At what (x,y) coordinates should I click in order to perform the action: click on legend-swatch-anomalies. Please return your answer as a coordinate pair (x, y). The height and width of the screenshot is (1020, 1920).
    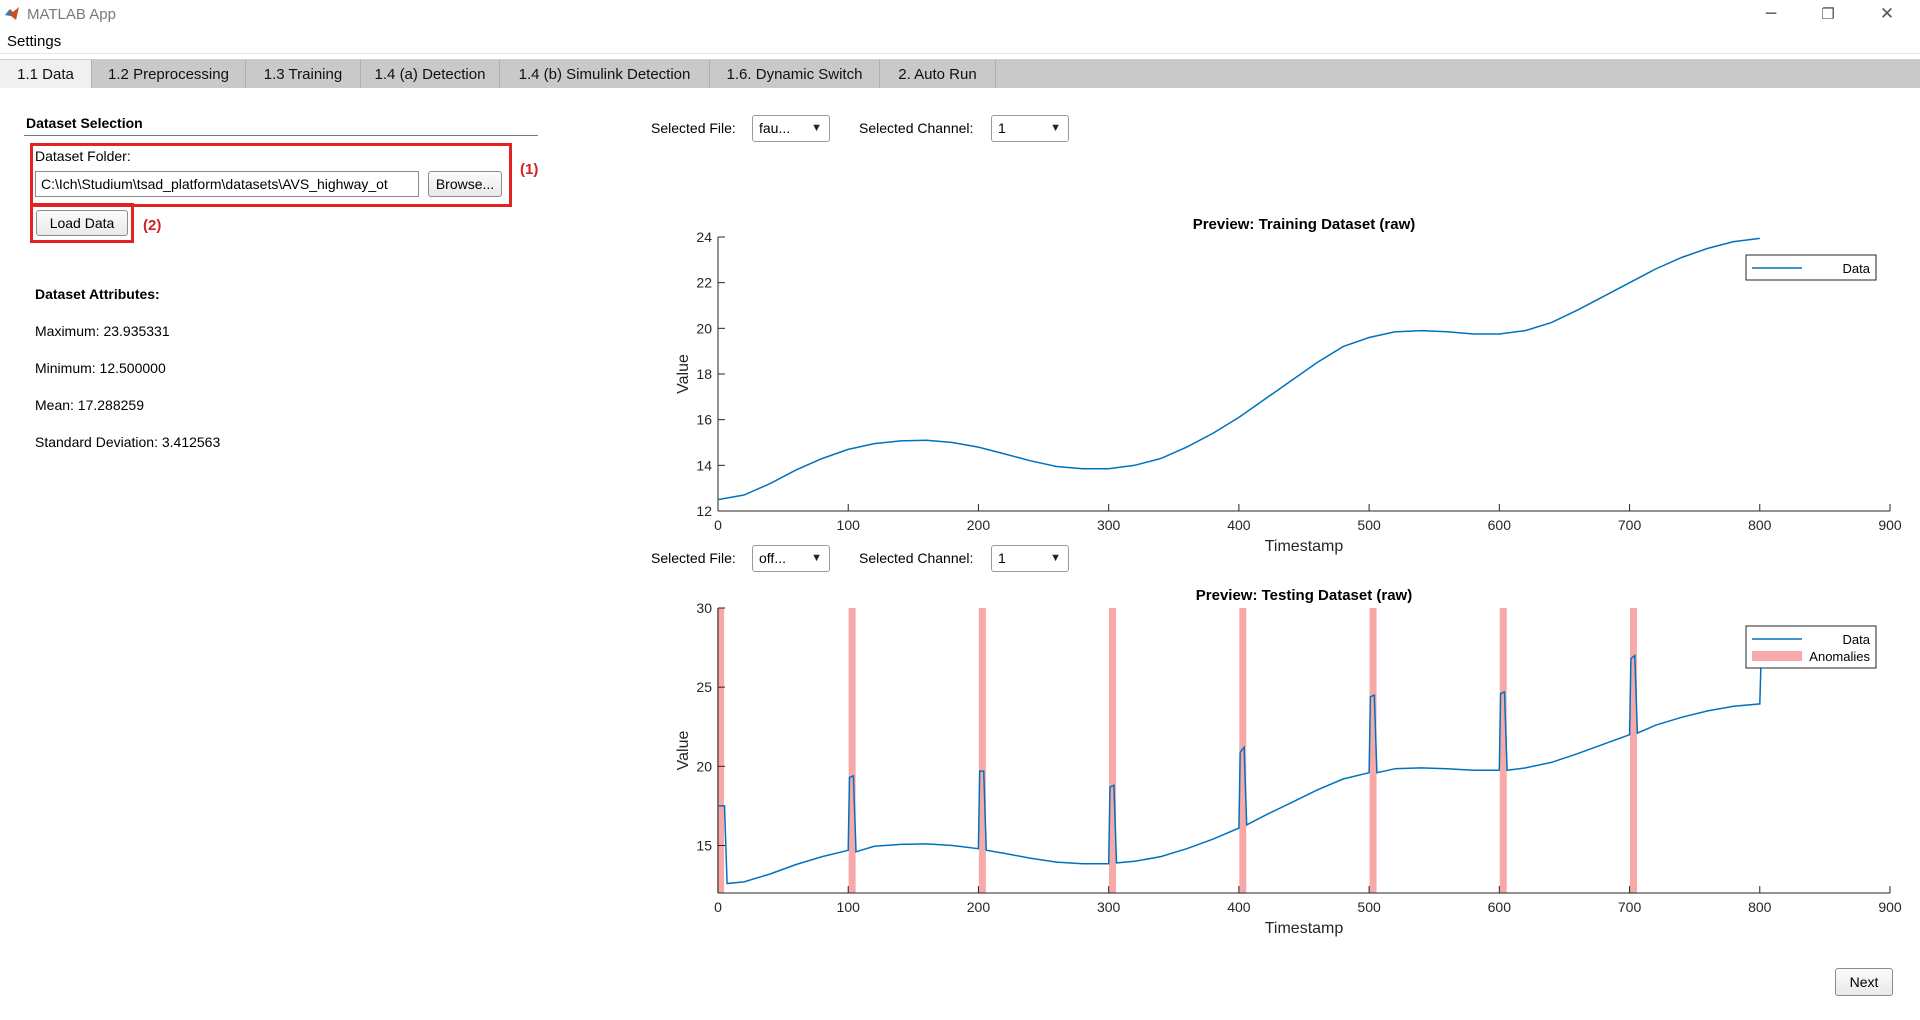
    Looking at the image, I should click on (1777, 656).